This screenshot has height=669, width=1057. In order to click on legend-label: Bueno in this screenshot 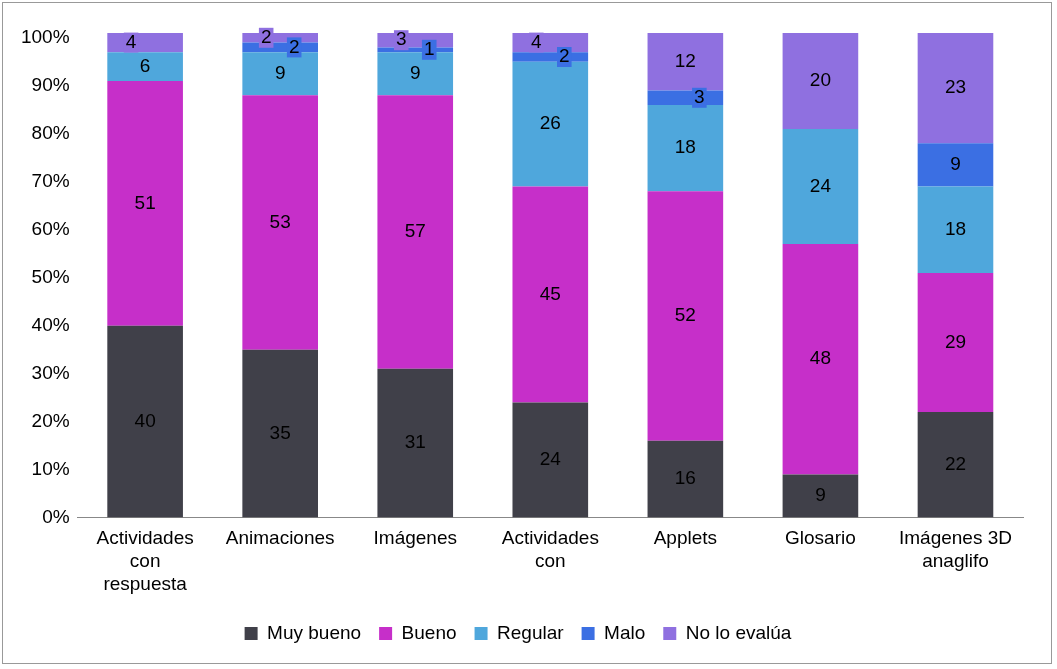, I will do `click(429, 632)`.